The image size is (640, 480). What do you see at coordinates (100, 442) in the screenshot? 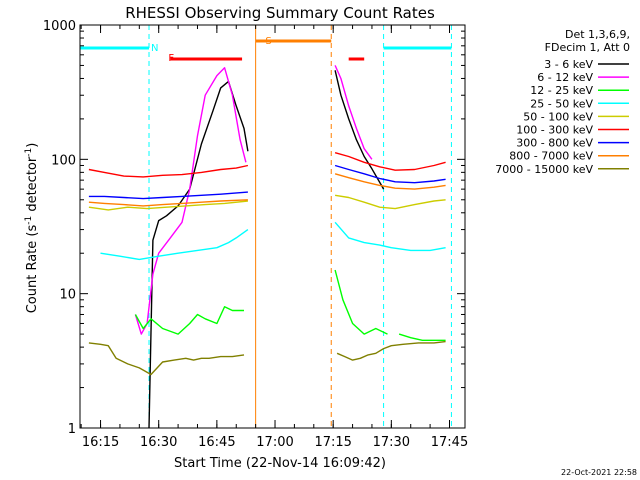
I see `x-tick-label: 16:15` at bounding box center [100, 442].